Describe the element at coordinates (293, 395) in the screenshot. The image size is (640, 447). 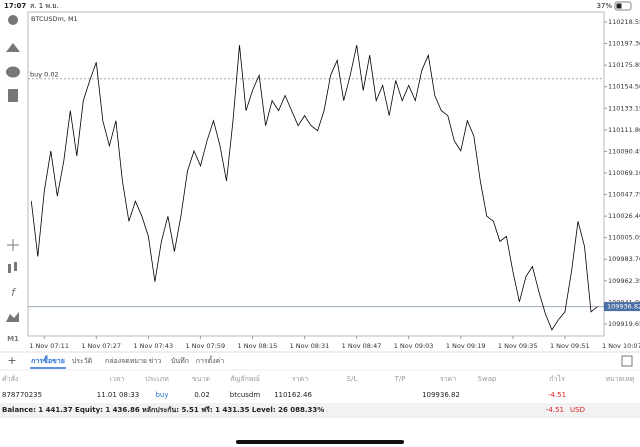
I see `cell-open-price: 110162.46` at that location.